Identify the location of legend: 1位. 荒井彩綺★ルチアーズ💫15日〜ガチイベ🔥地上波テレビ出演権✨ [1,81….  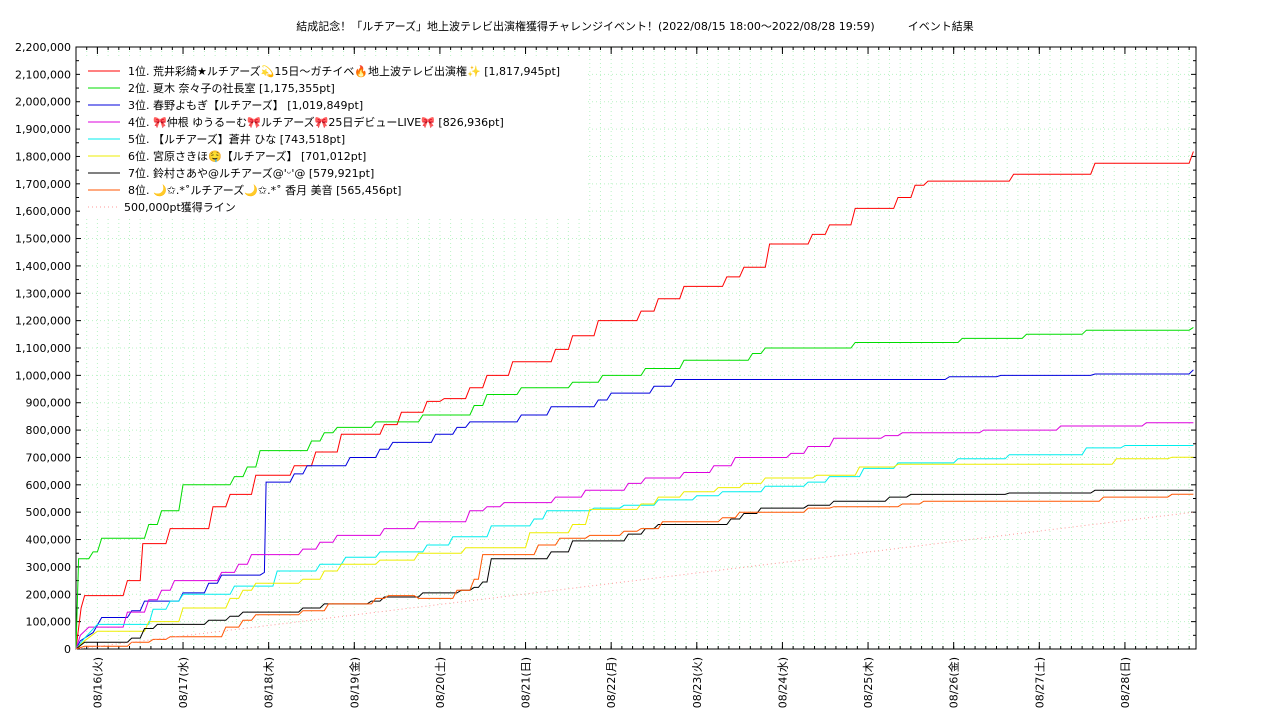
(332, 137).